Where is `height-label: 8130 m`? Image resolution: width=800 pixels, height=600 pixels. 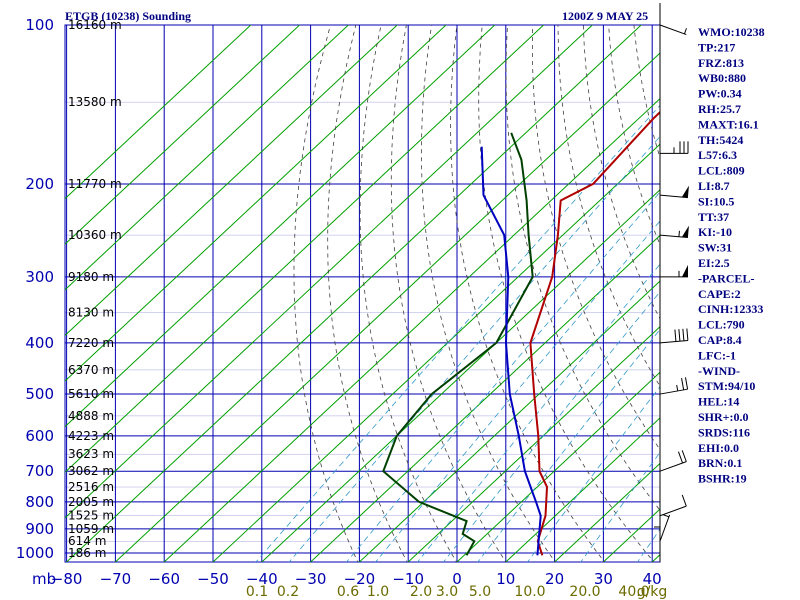 height-label: 8130 m is located at coordinates (91, 312).